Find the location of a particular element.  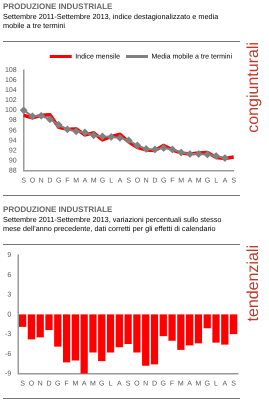

text: congiunturali is located at coordinates (254, 87).